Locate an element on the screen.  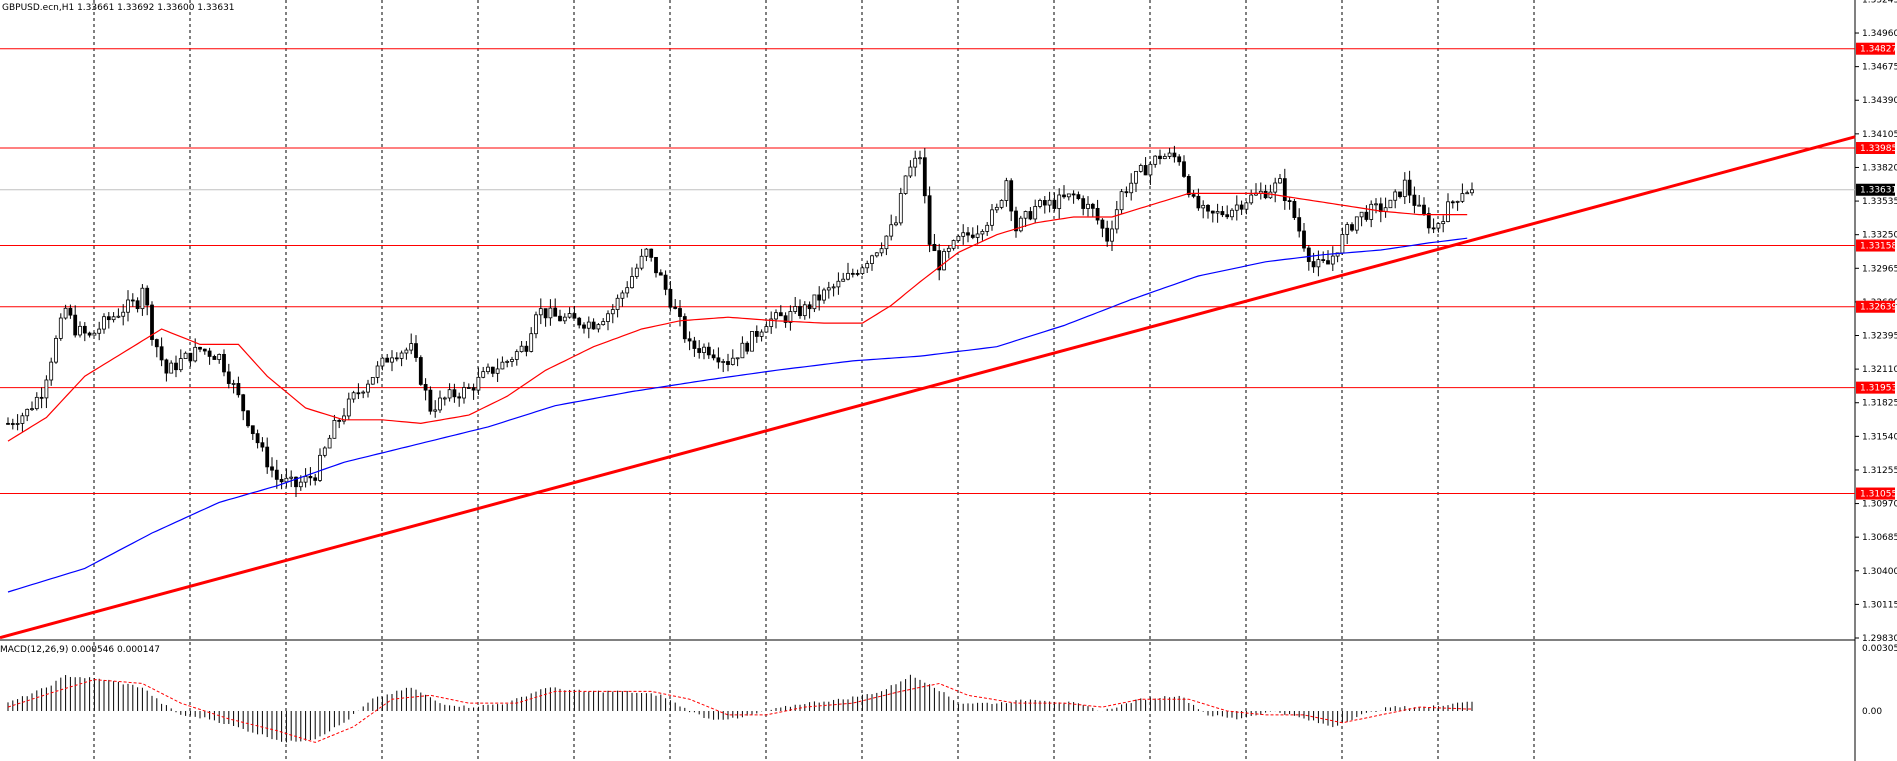
macd-axis-max-label: 0.003054 is located at coordinates (1879, 649).